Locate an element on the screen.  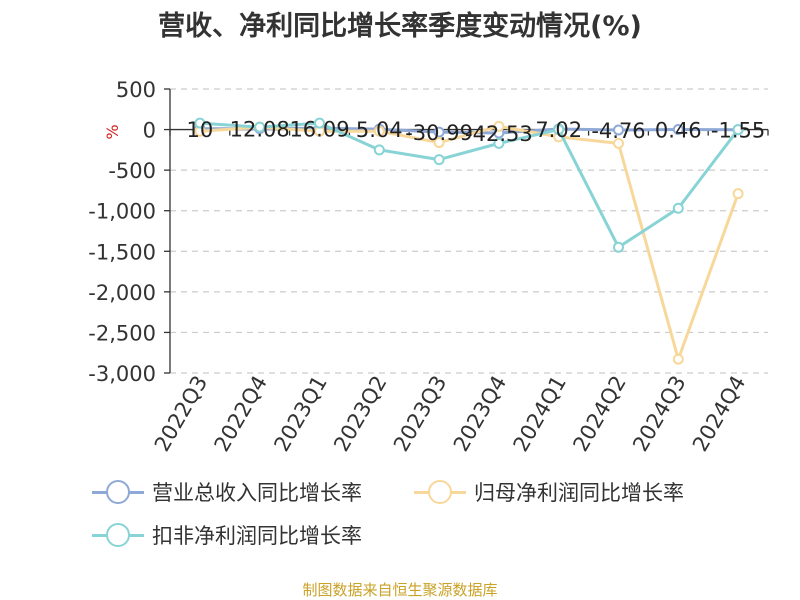
y-tick-label: 0 is located at coordinates (149, 131).